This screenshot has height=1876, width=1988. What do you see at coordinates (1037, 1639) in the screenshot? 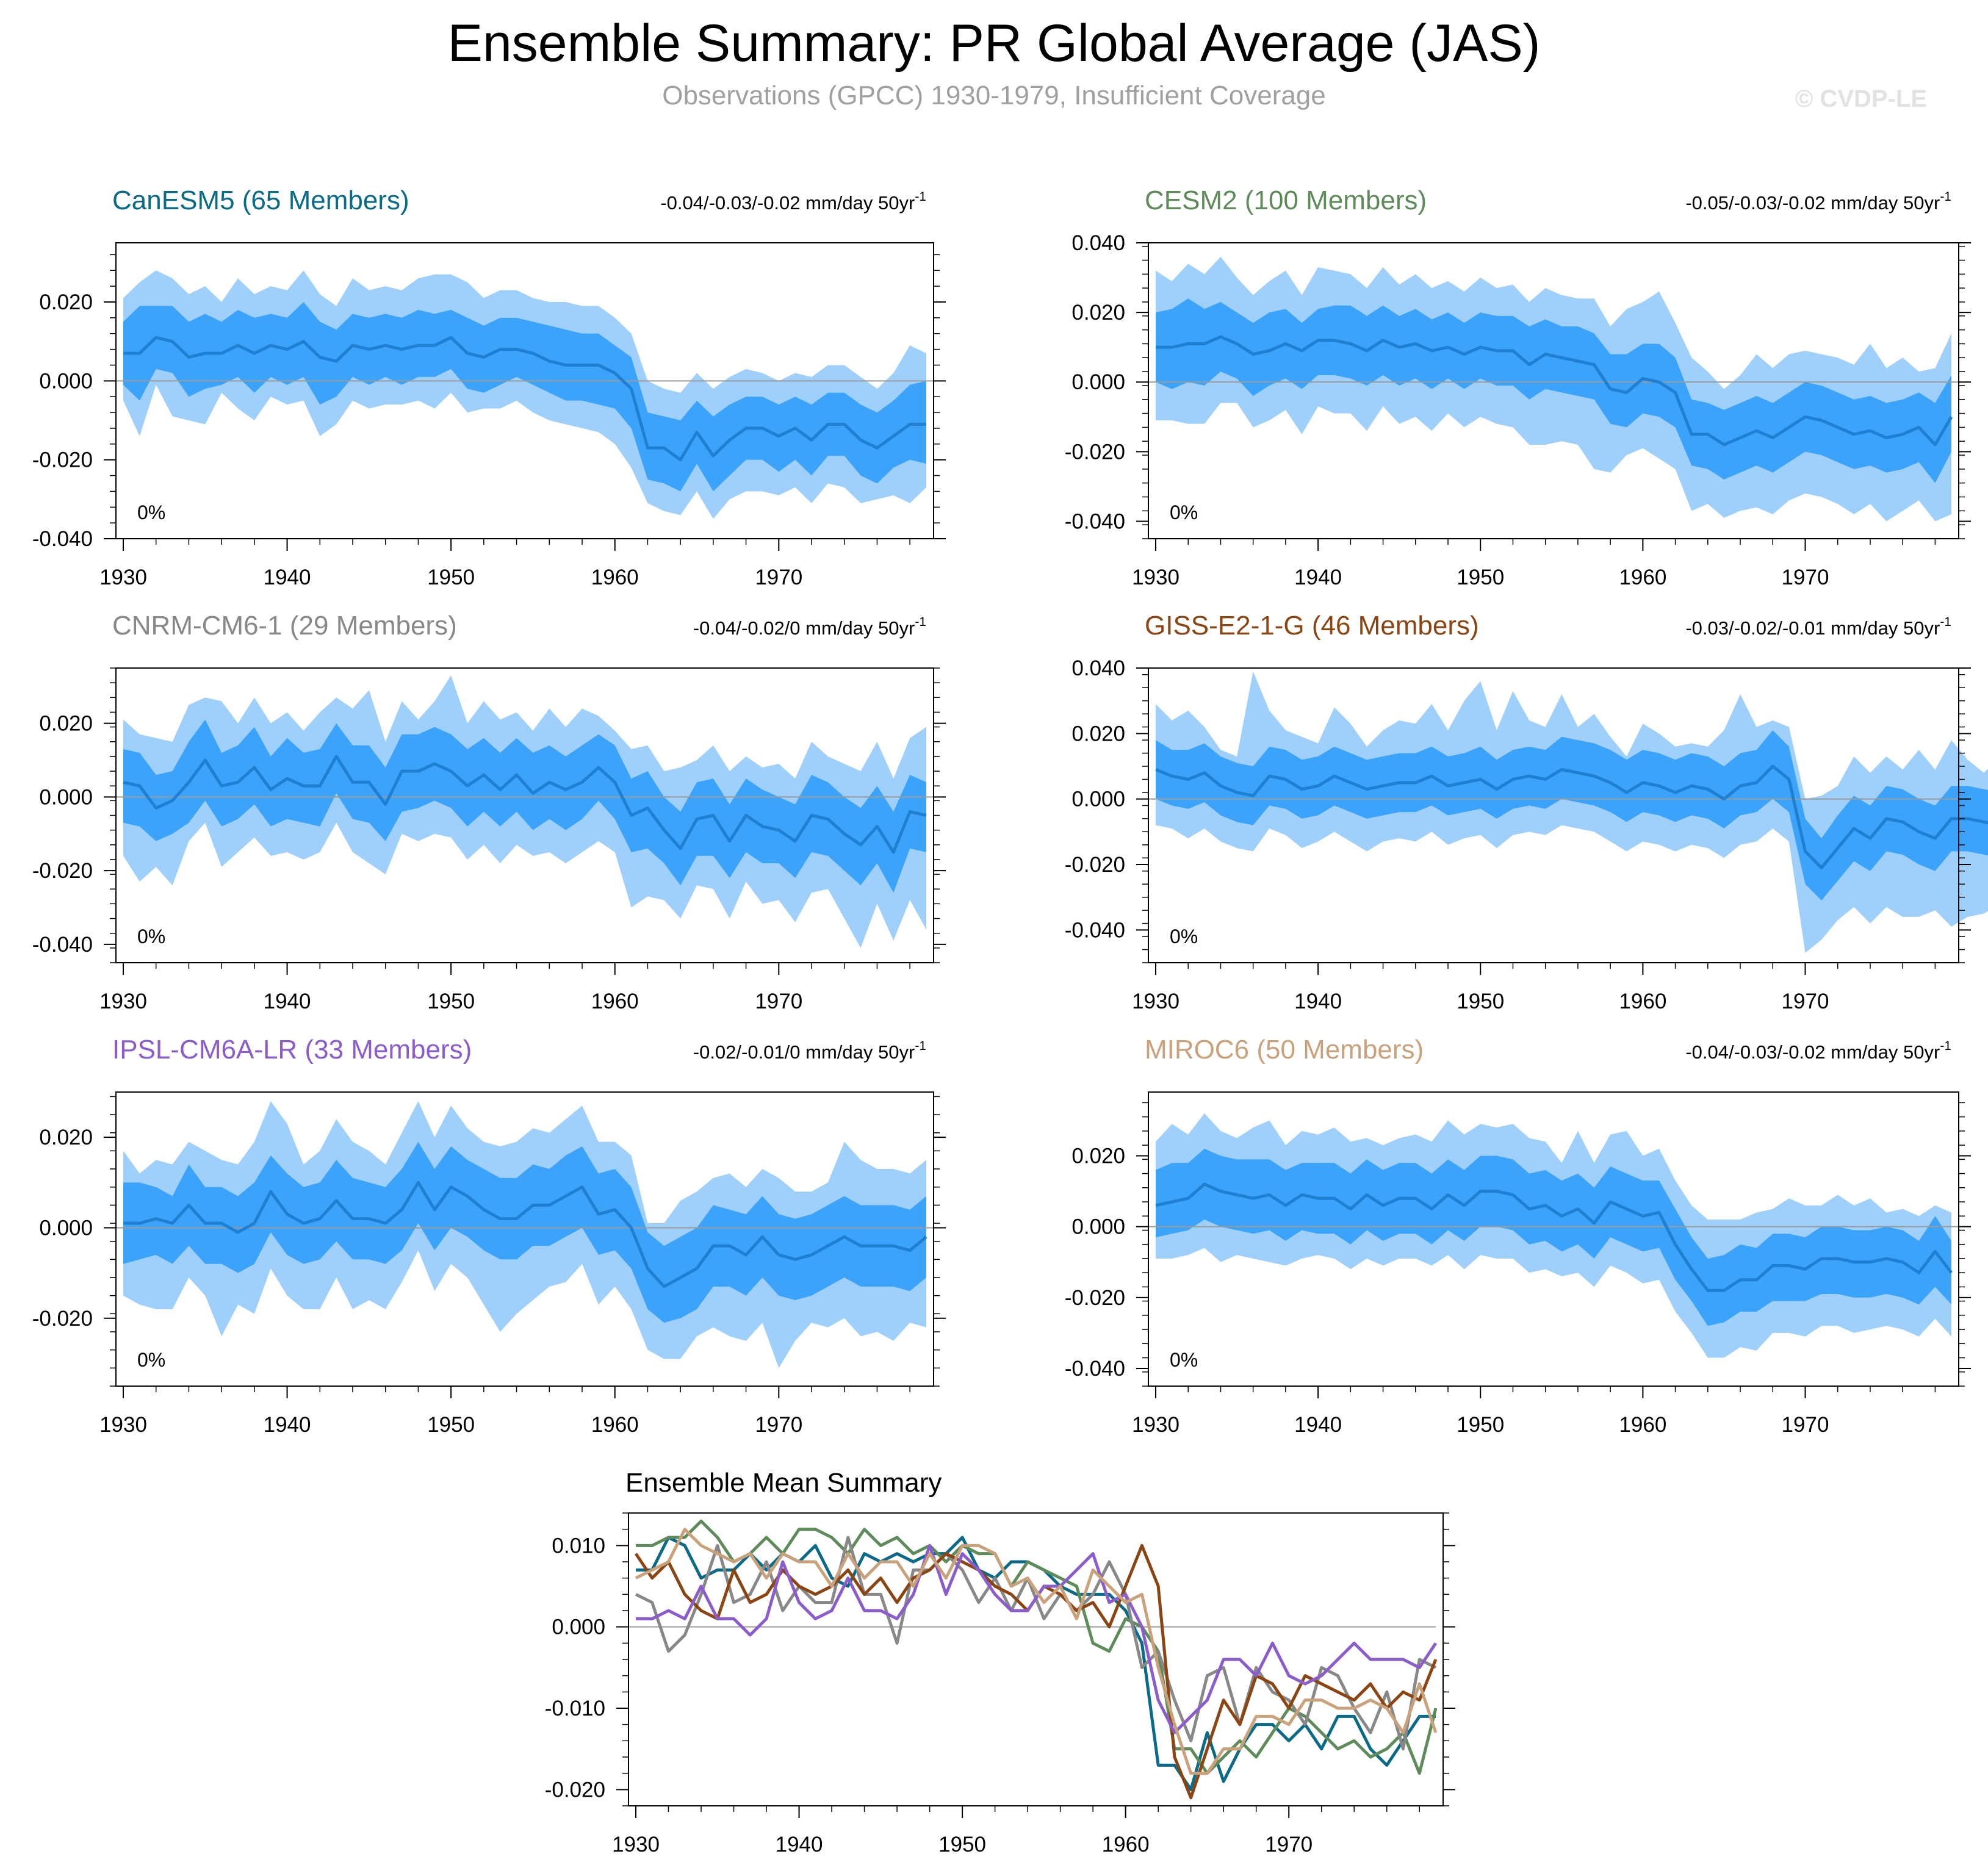
I see `mean-line-ipsl-cm6a-lr` at bounding box center [1037, 1639].